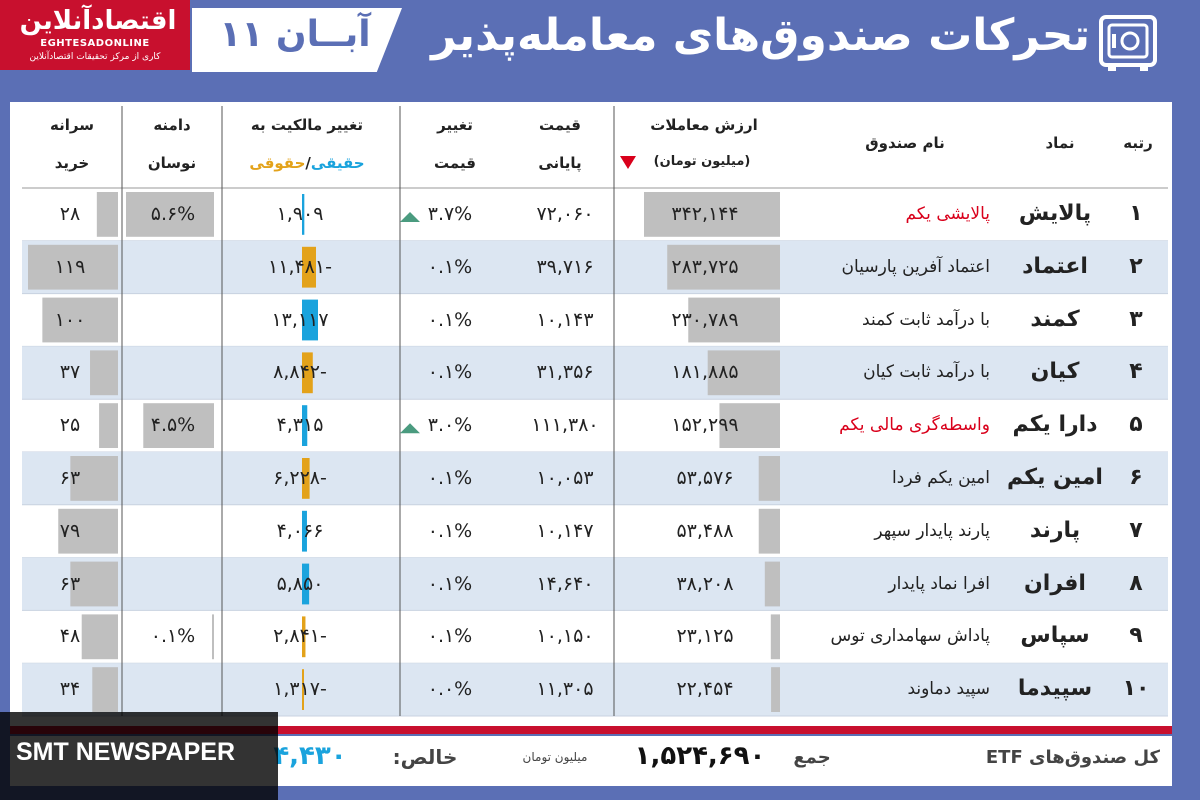 This screenshot has height=800, width=1200. Describe the element at coordinates (300, 583) in the screenshot. I see `ownership-cell: ۵,۸۵۰` at that location.